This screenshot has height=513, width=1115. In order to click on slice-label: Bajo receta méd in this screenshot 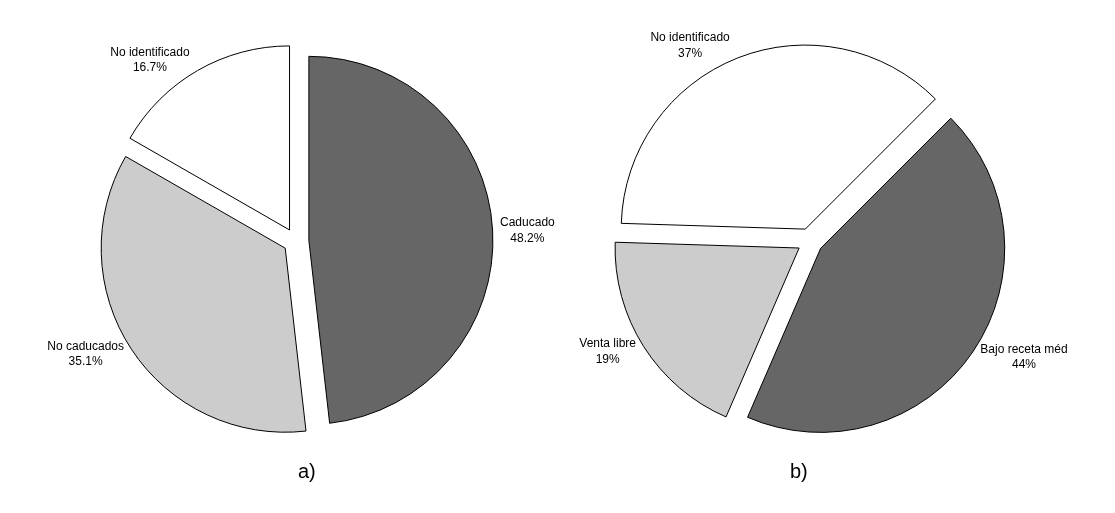, I will do `click(1024, 348)`.